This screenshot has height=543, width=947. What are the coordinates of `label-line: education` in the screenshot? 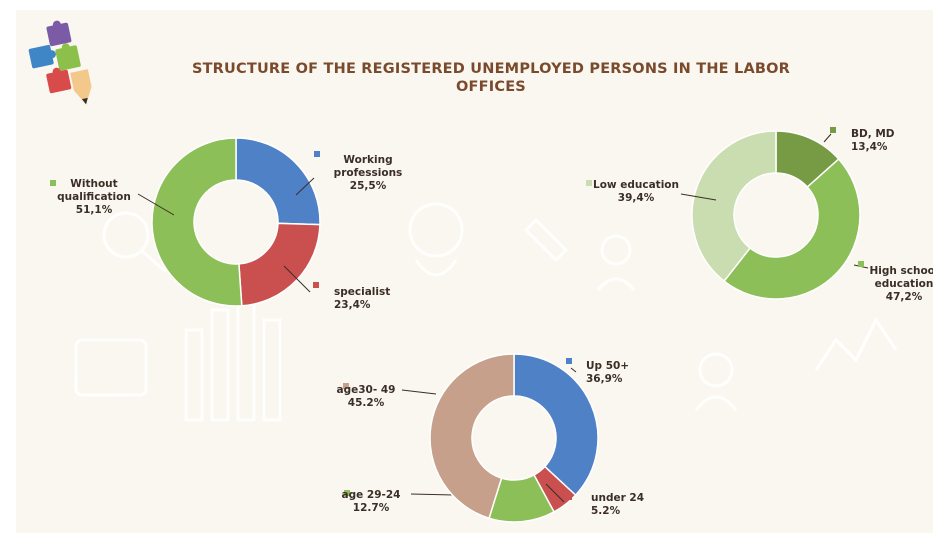 It's located at (904, 284).